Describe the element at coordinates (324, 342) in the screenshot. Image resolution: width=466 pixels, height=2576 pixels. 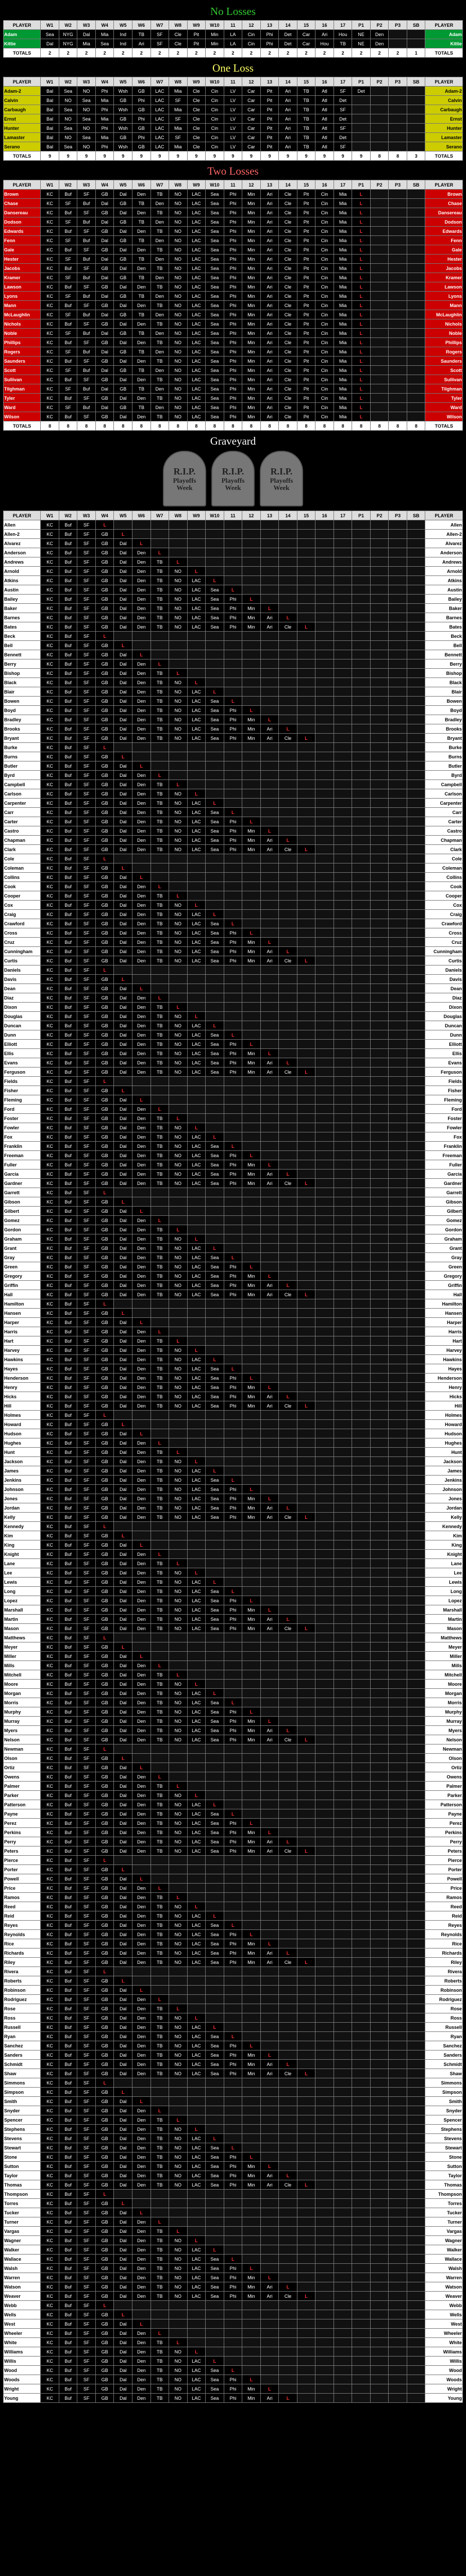
I see `pick-cell: Cin` at that location.